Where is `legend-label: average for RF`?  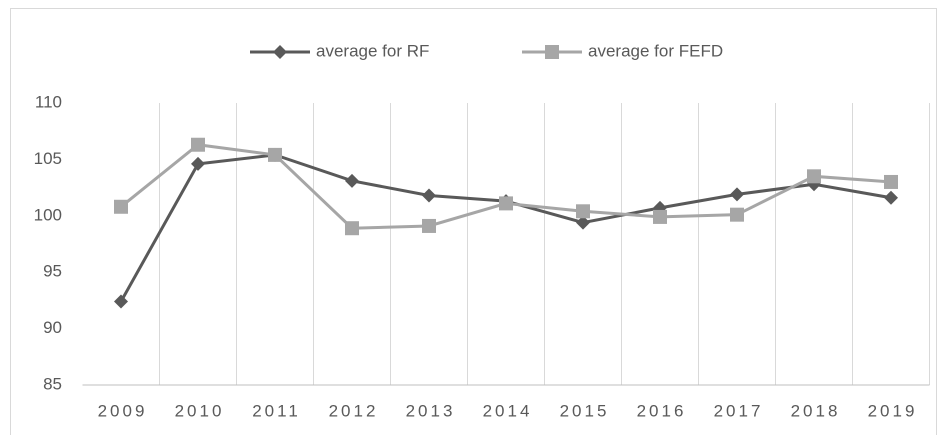 legend-label: average for RF is located at coordinates (372, 50).